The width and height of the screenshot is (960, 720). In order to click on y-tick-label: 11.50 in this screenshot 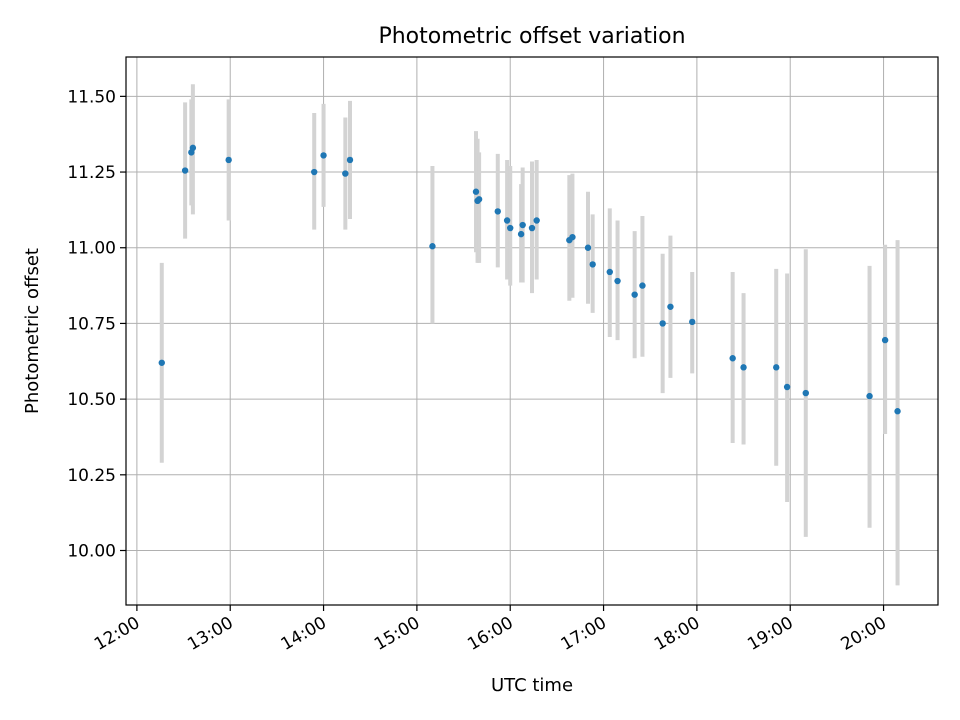, I will do `click(91, 97)`.